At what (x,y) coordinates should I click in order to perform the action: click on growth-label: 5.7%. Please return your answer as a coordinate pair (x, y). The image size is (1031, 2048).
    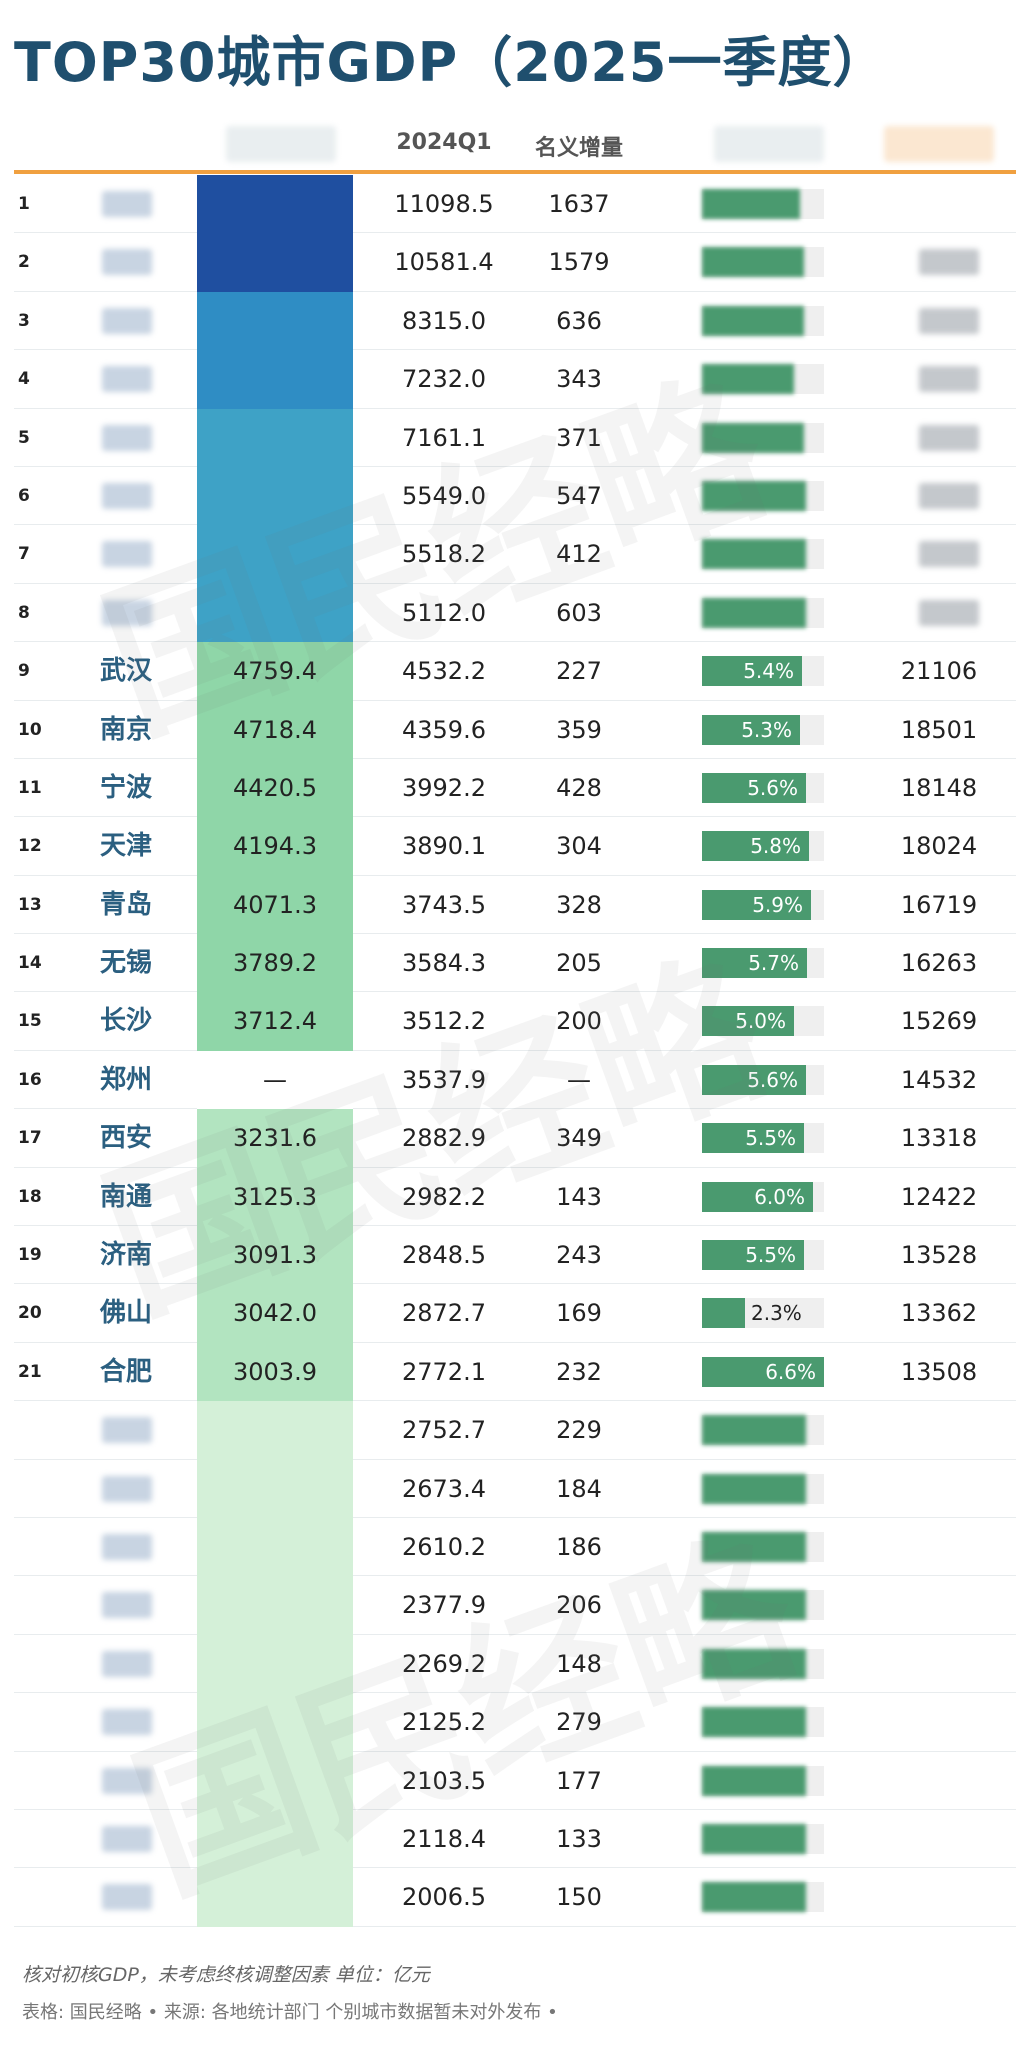
    Looking at the image, I should click on (773, 963).